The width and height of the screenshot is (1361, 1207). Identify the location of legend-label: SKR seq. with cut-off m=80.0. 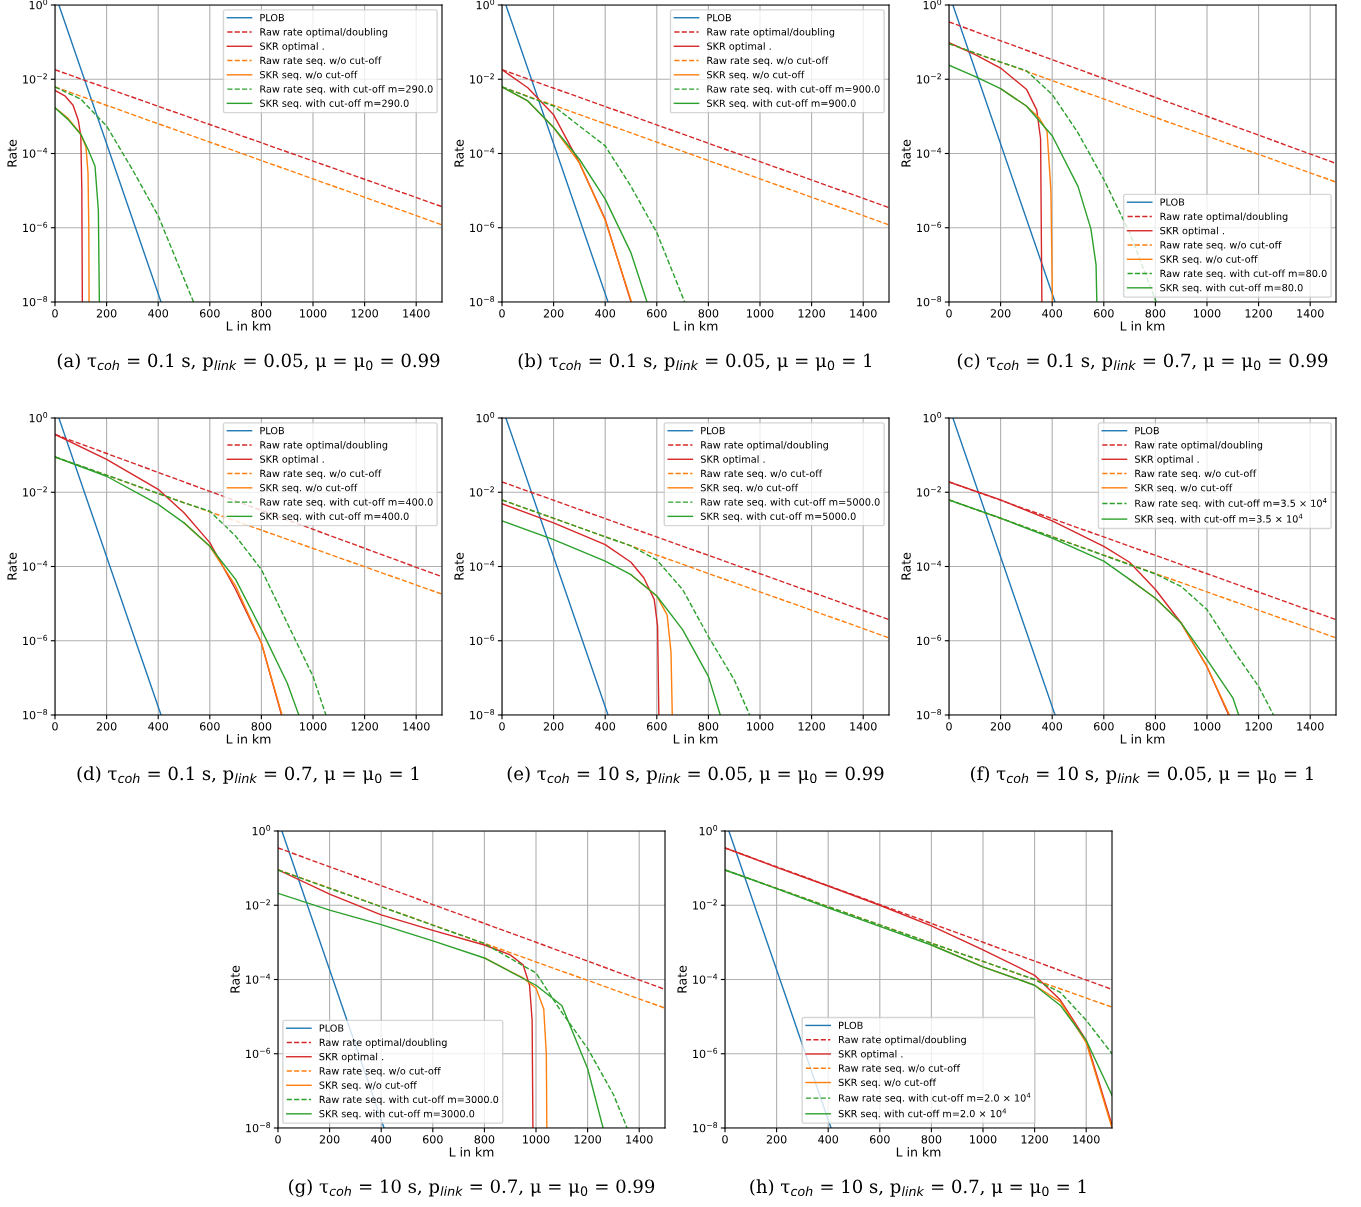
(1231, 288).